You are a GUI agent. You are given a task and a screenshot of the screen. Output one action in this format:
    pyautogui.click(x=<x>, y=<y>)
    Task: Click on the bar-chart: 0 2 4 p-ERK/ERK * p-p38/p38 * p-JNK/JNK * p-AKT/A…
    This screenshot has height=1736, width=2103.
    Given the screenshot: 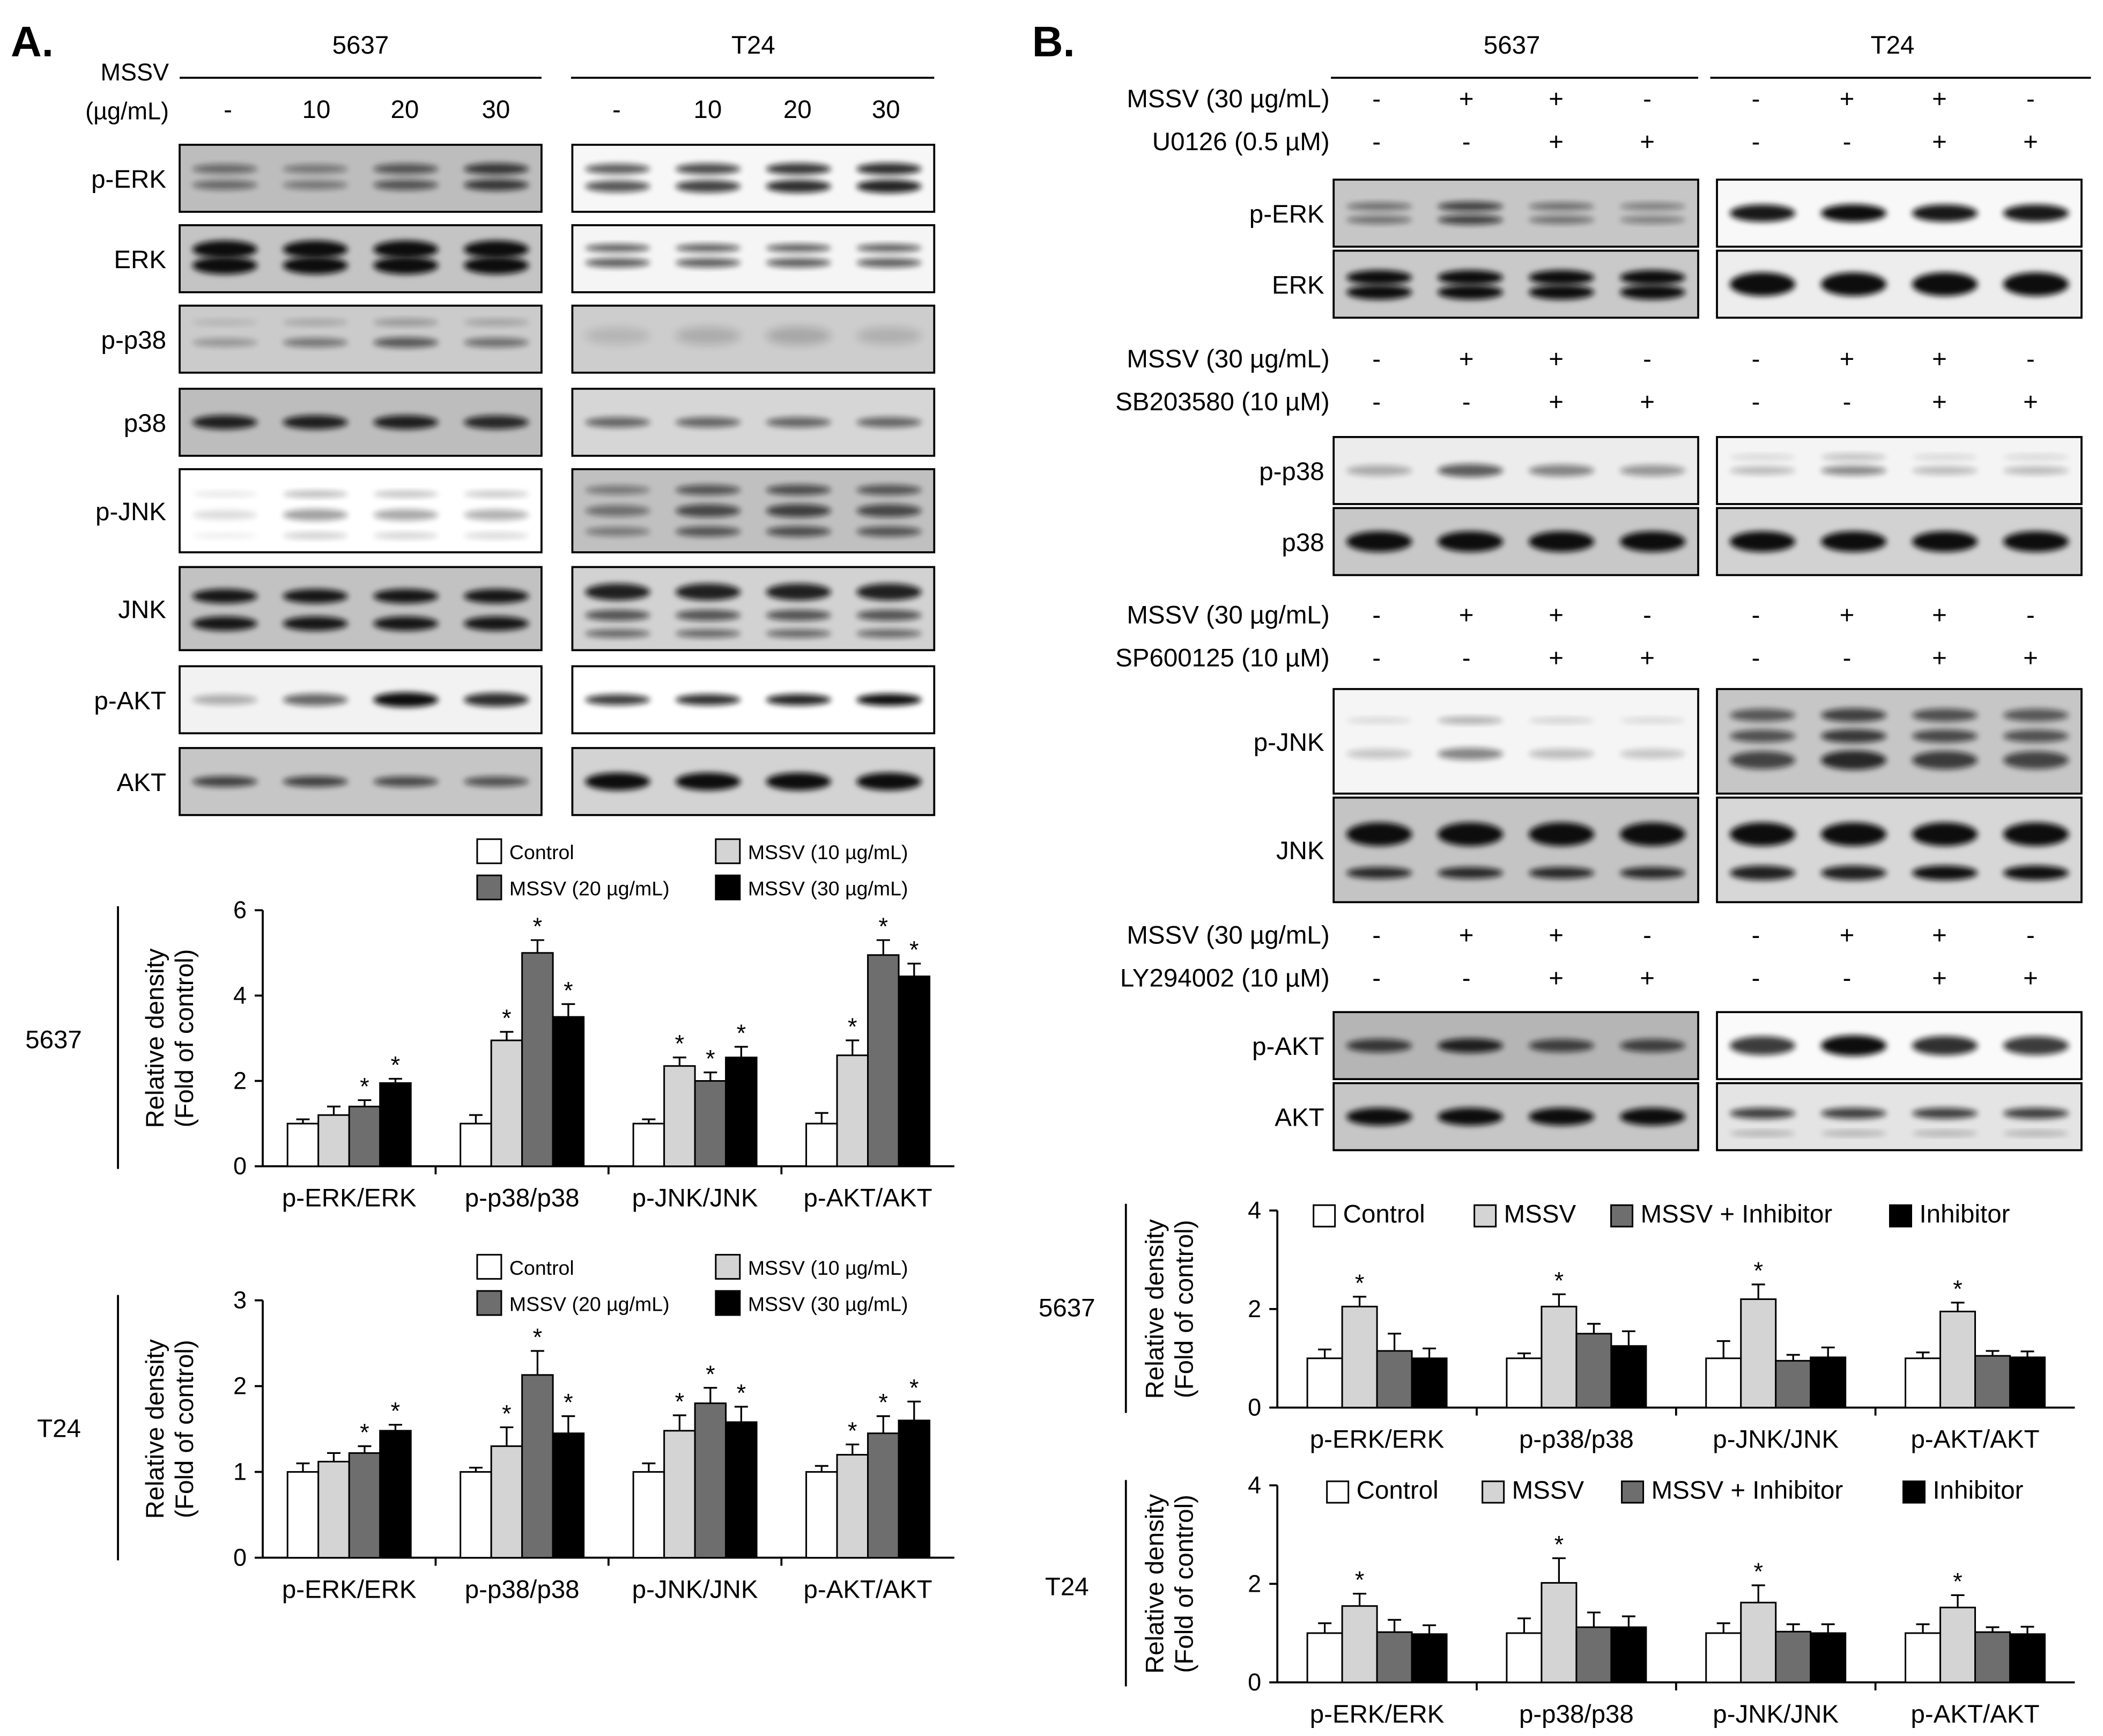 What is the action you would take?
    pyautogui.click(x=1560, y=1600)
    